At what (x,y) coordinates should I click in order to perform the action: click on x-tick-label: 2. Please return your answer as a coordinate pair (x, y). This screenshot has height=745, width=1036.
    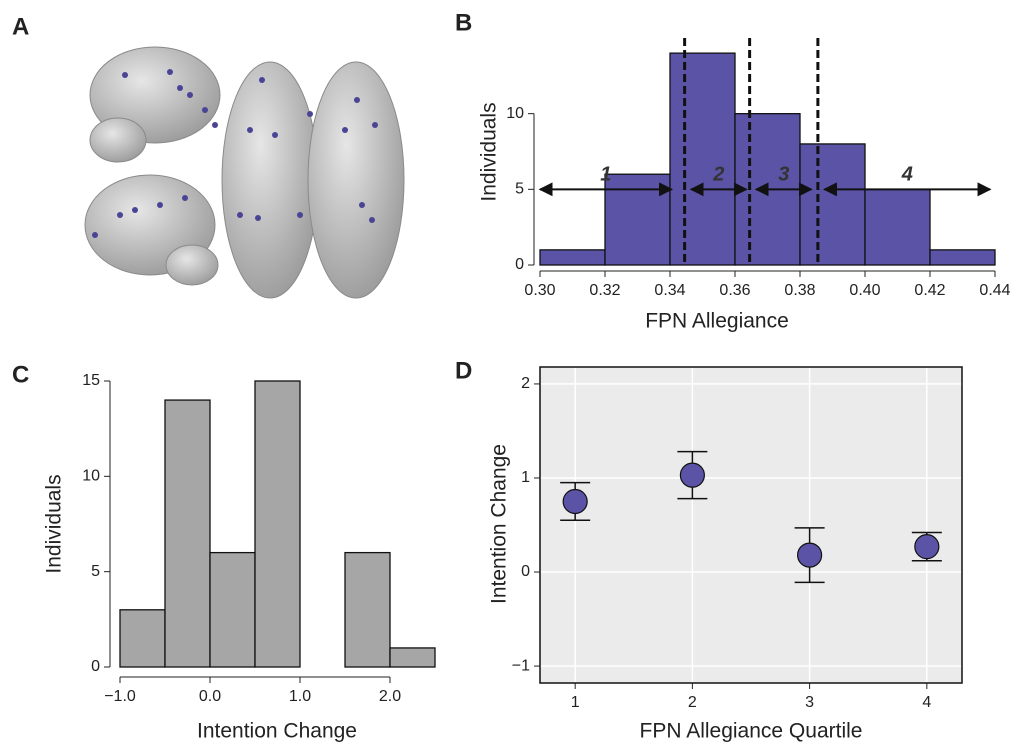
    Looking at the image, I should click on (692, 702).